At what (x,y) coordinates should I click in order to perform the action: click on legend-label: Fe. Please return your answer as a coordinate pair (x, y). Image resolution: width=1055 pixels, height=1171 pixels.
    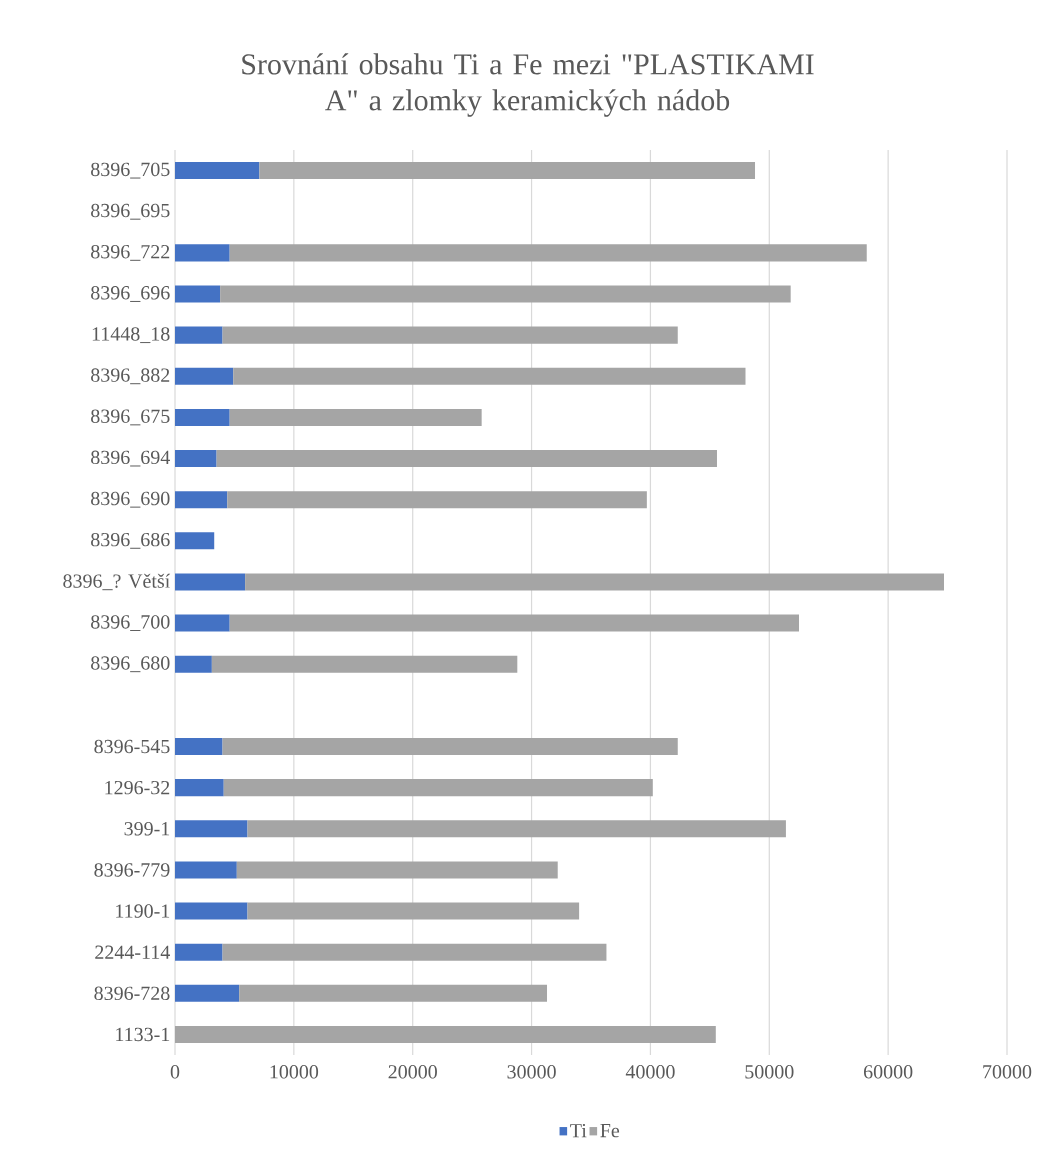
    Looking at the image, I should click on (610, 1131).